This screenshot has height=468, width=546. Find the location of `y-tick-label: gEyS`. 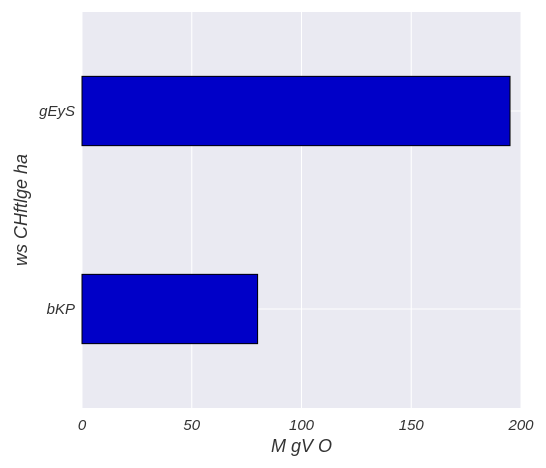

y-tick-label: gEyS is located at coordinates (57, 111).